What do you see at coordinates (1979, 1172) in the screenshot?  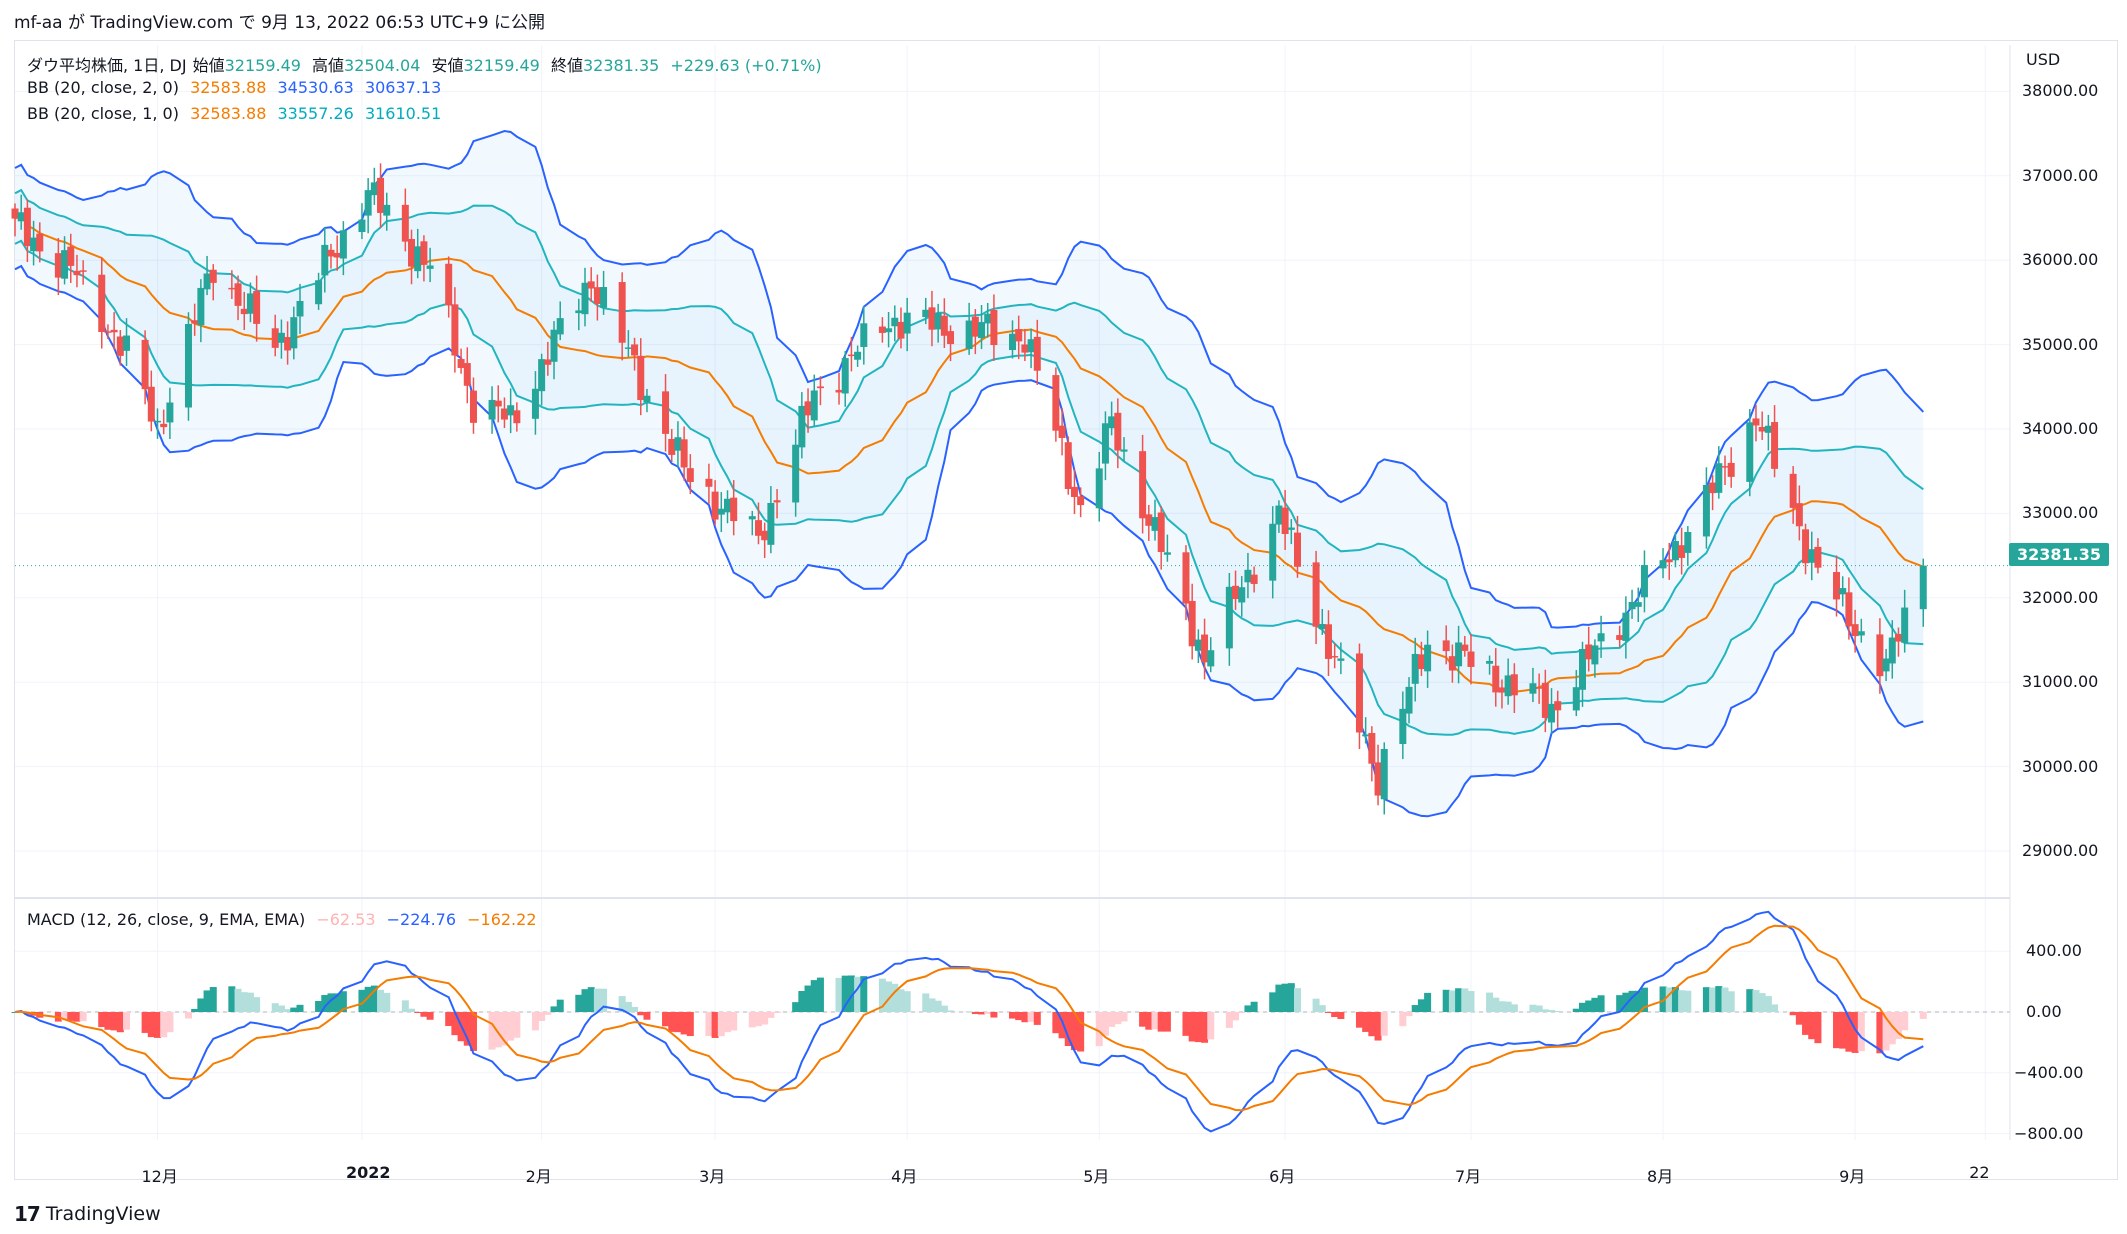 I see `time-tick-label: 22` at bounding box center [1979, 1172].